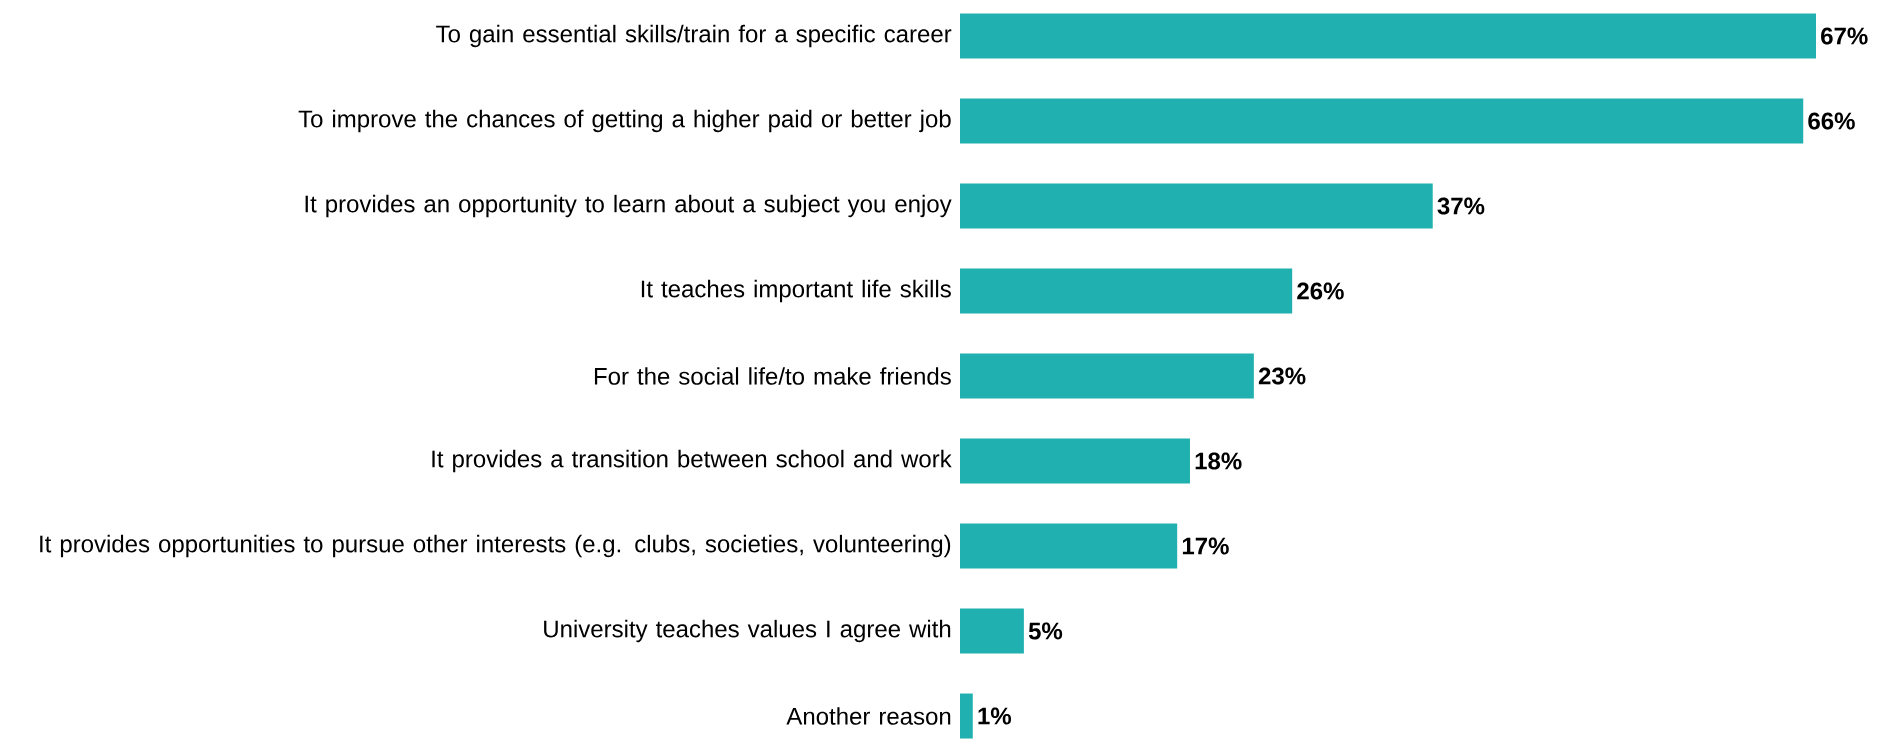 This screenshot has width=1898, height=750. What do you see at coordinates (1205, 546) in the screenshot?
I see `data-label: 17%` at bounding box center [1205, 546].